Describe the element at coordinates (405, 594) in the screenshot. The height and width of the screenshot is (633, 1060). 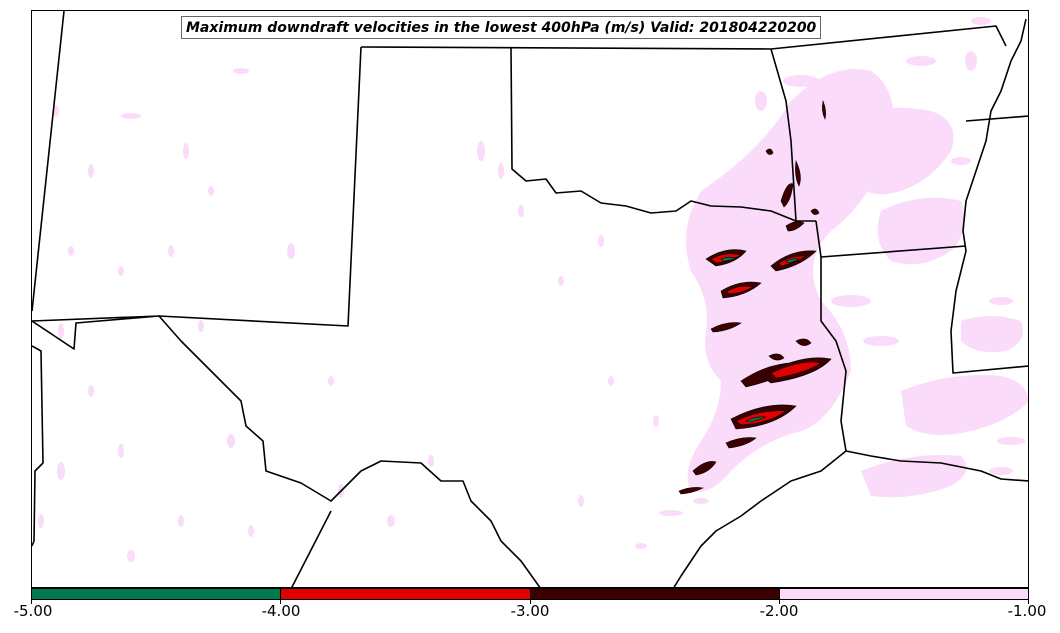
I see `colorbar-segment-red` at that location.